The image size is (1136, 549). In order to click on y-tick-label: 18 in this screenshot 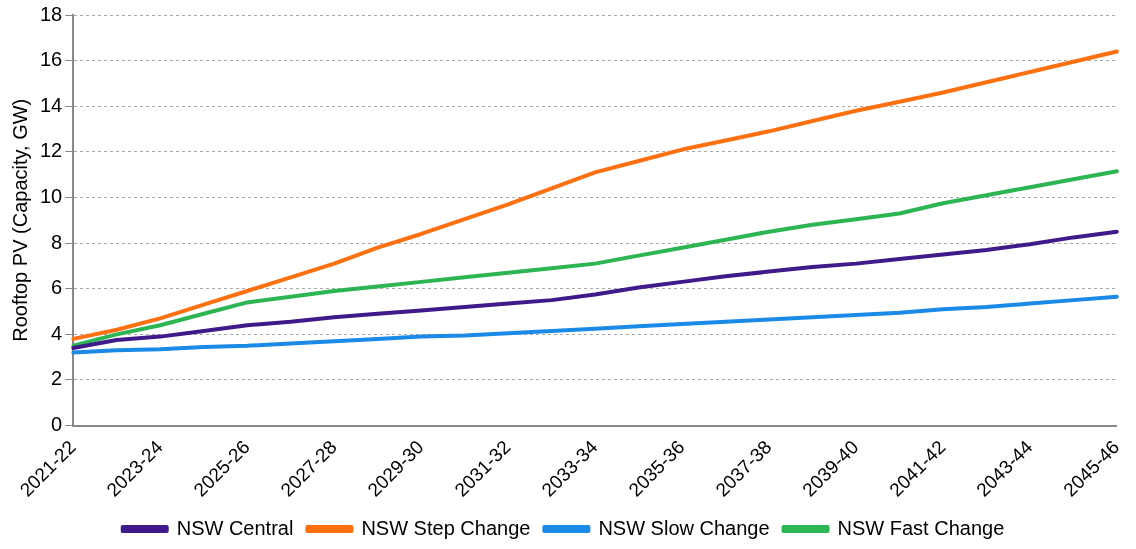, I will do `click(51, 13)`.